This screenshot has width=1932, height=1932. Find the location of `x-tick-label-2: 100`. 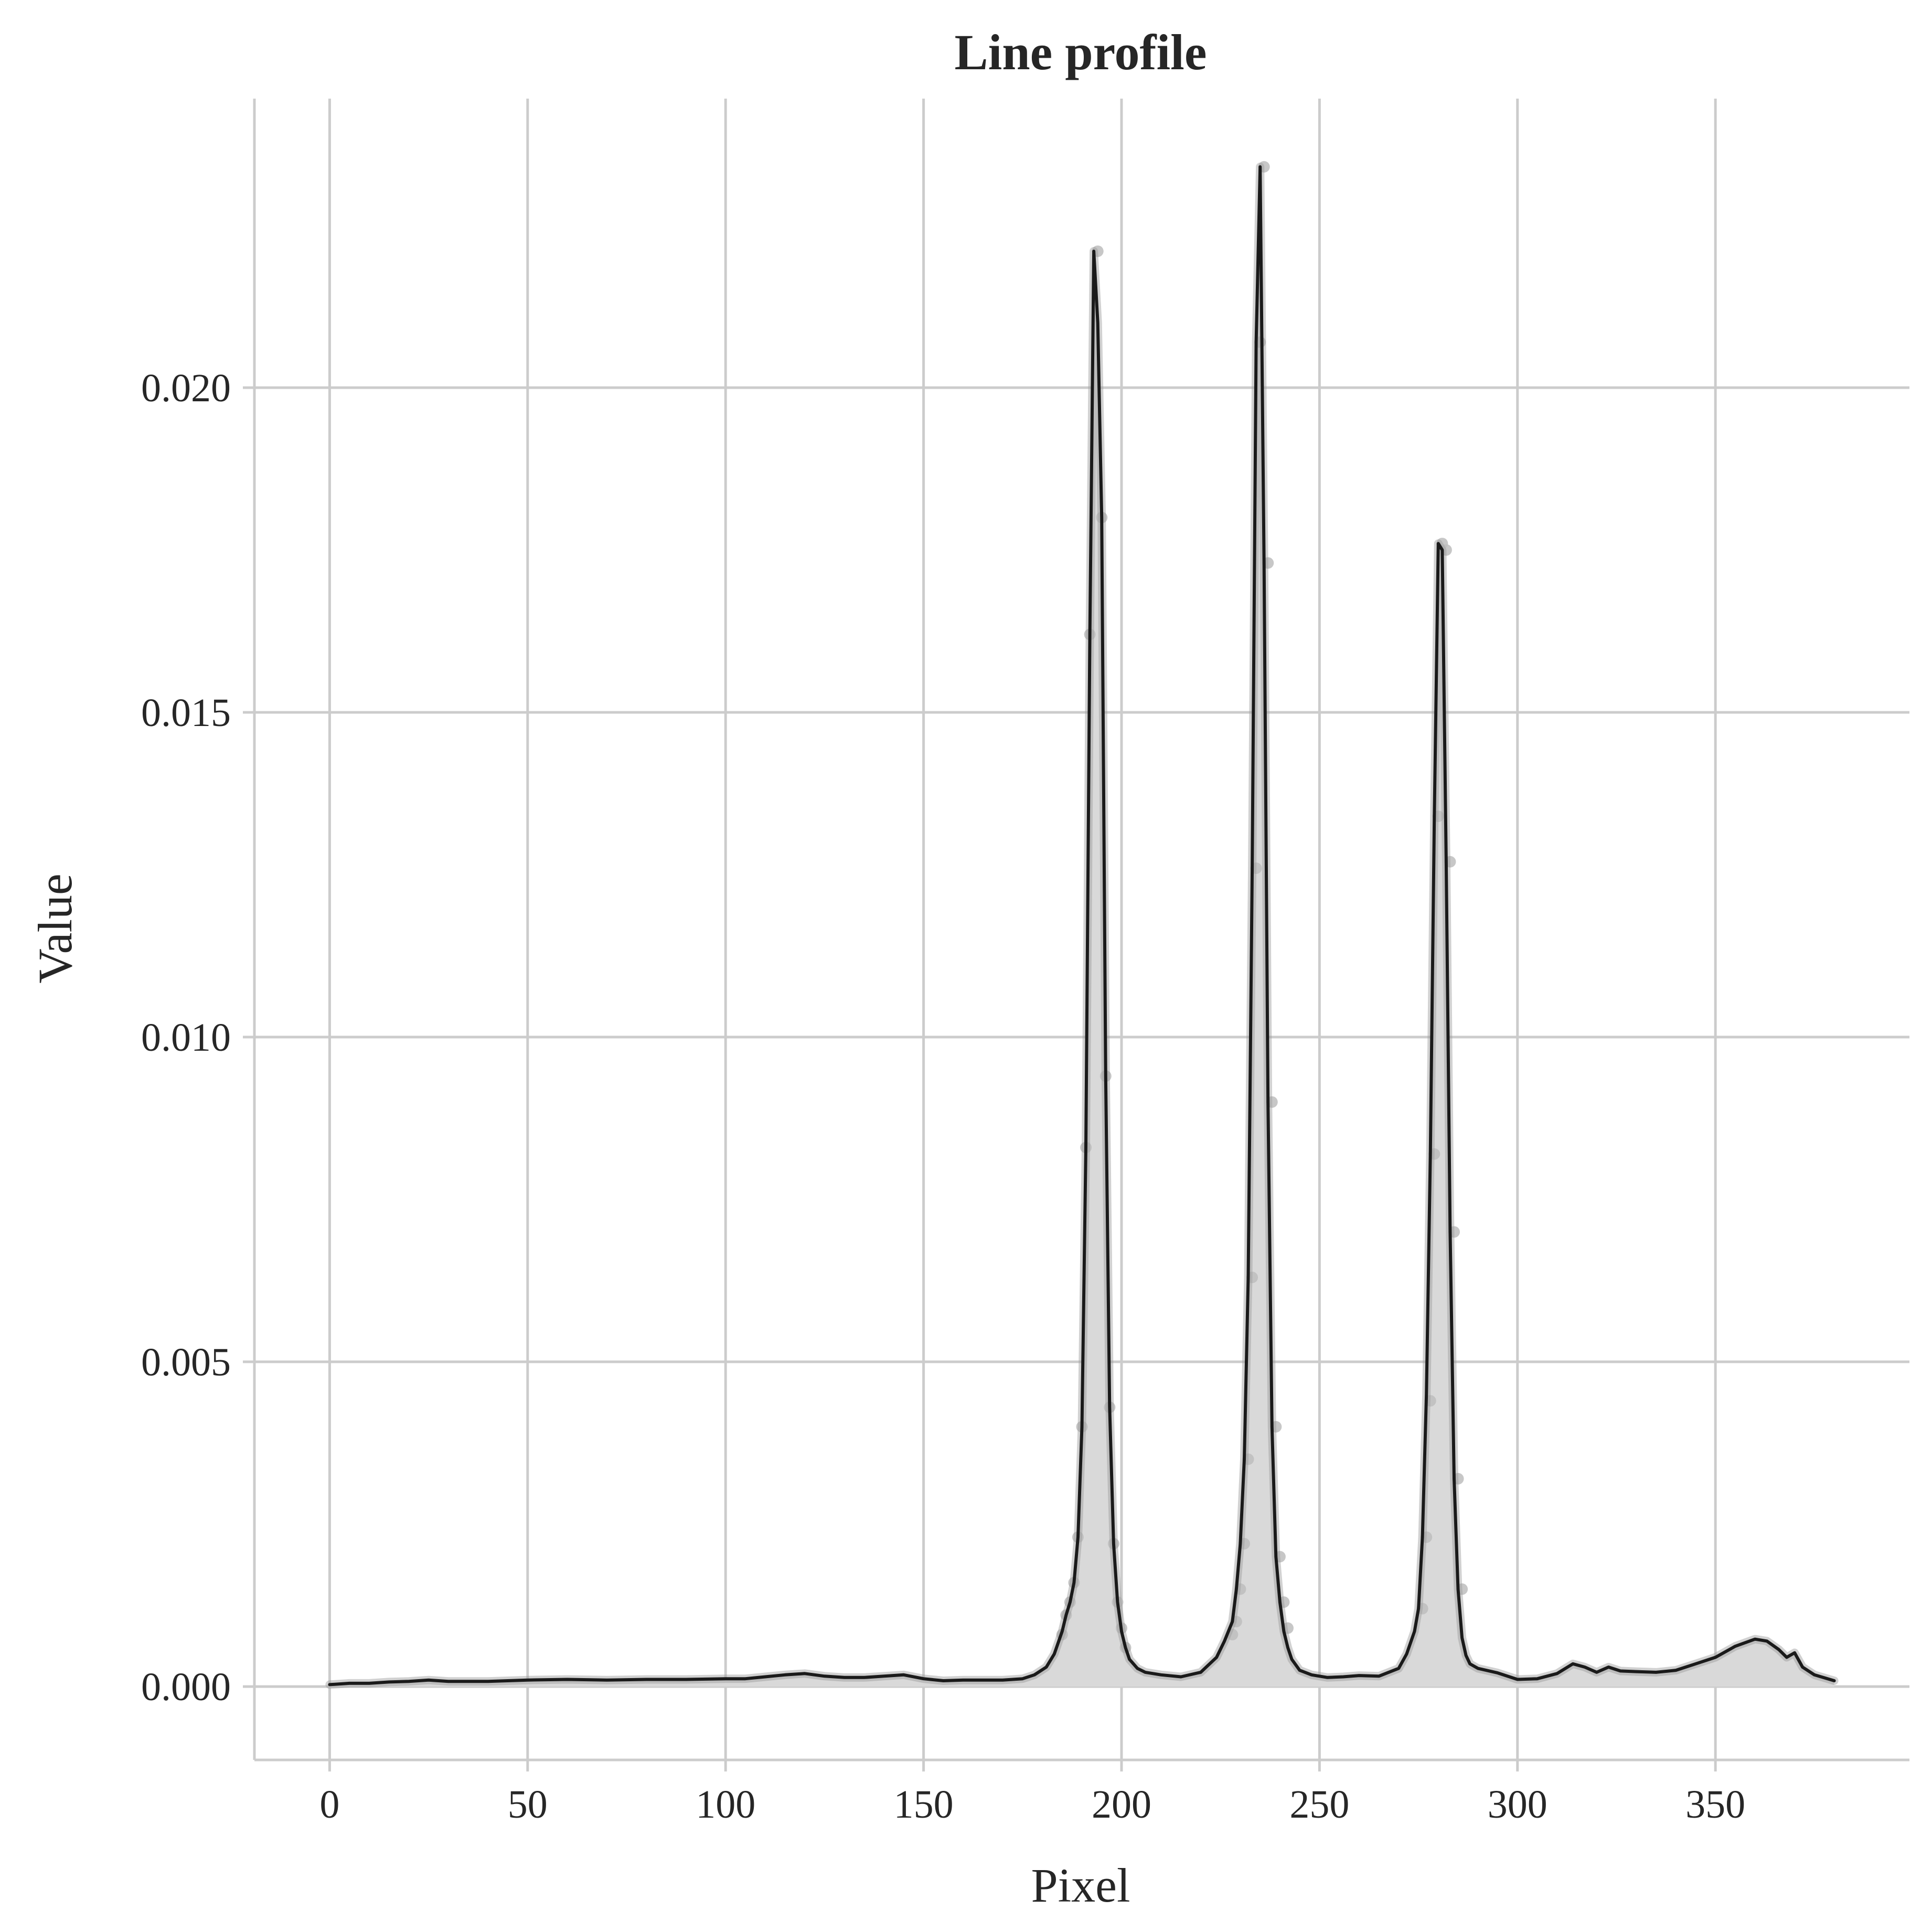

x-tick-label-2: 100 is located at coordinates (726, 1805).